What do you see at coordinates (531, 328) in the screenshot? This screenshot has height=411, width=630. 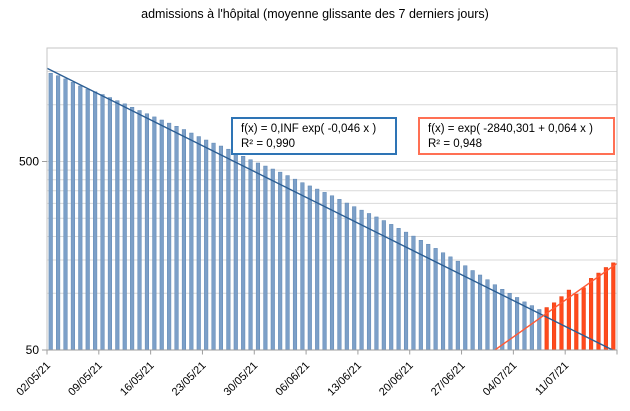 I see `bar-blue-declining-day65` at bounding box center [531, 328].